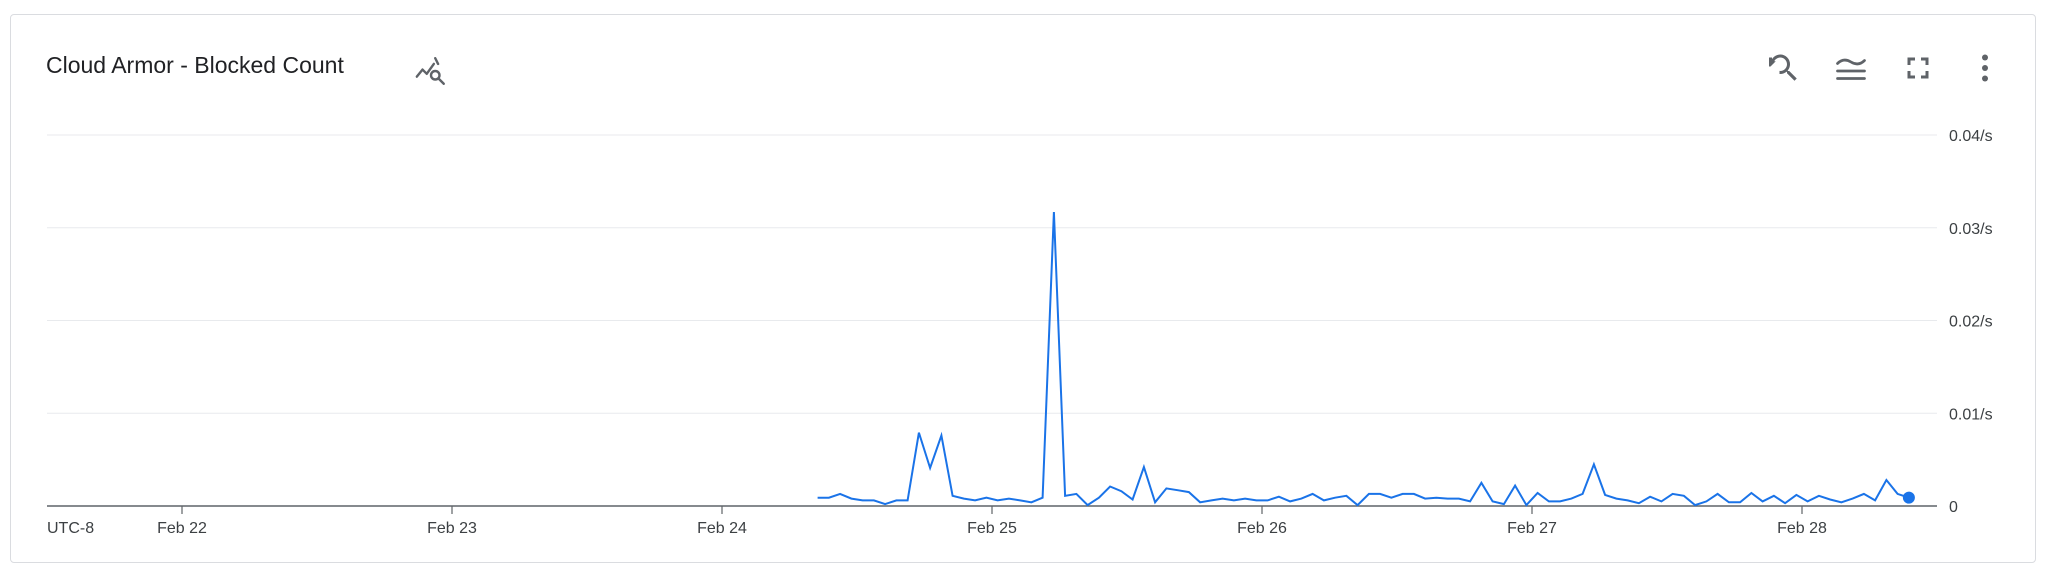  What do you see at coordinates (1971, 136) in the screenshot?
I see `y-tick-label: 0.04/s` at bounding box center [1971, 136].